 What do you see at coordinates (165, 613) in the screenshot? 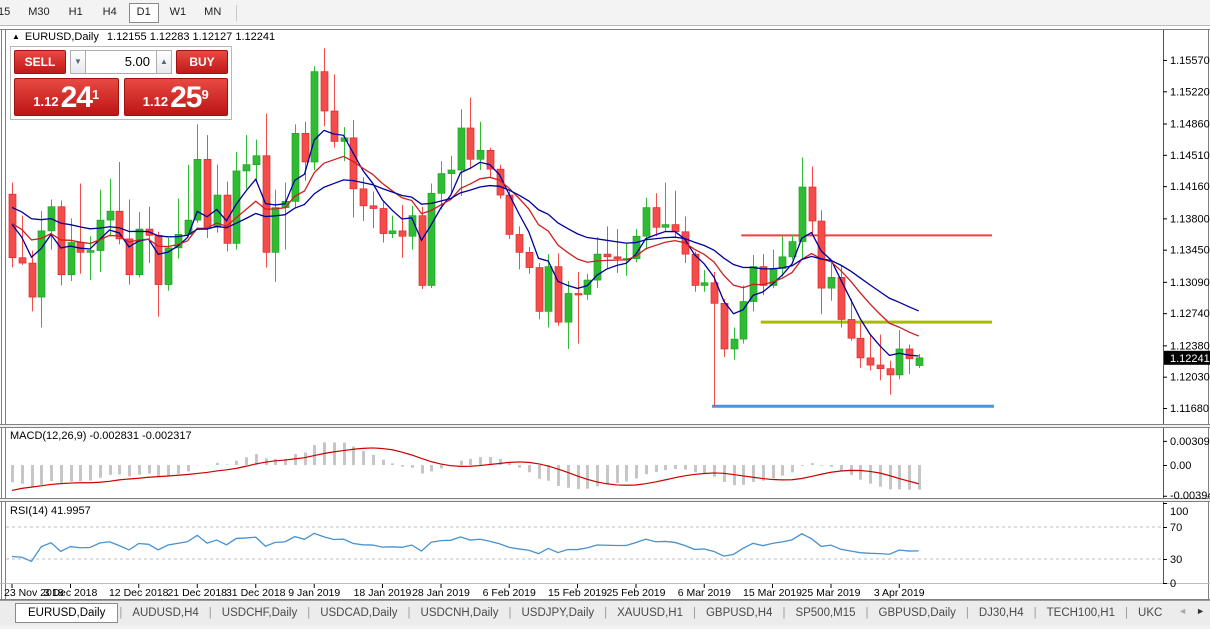
I see `chart-tab-audusd-h4: AUDUSD,H4` at bounding box center [165, 613].